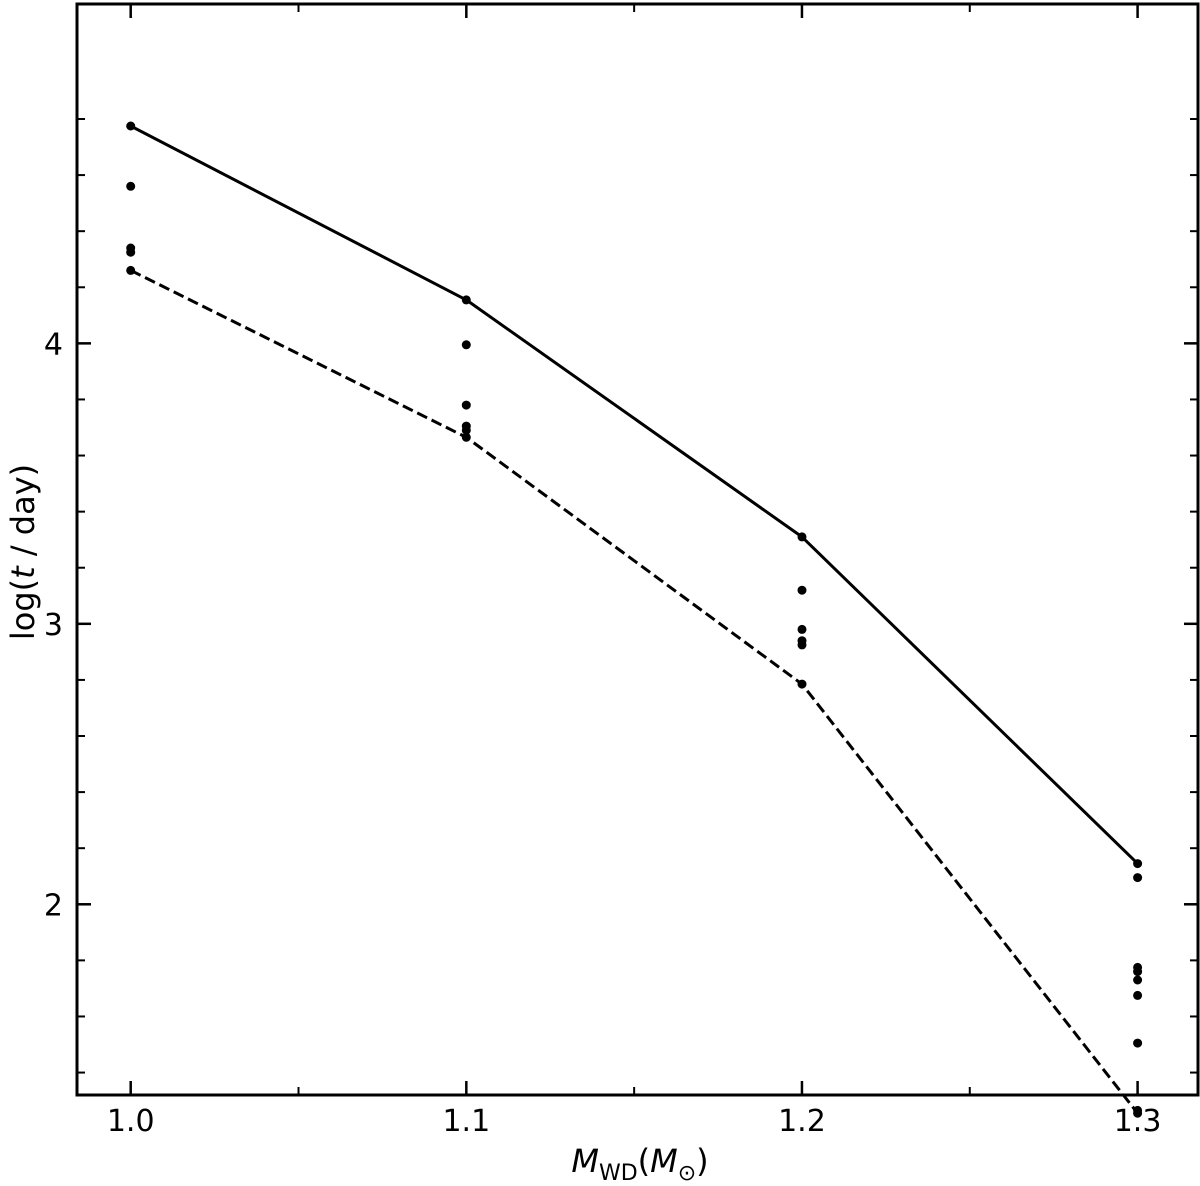 The width and height of the screenshot is (1200, 1186). I want to click on x-axis-label: MWD(M⊙), so click(639, 1164).